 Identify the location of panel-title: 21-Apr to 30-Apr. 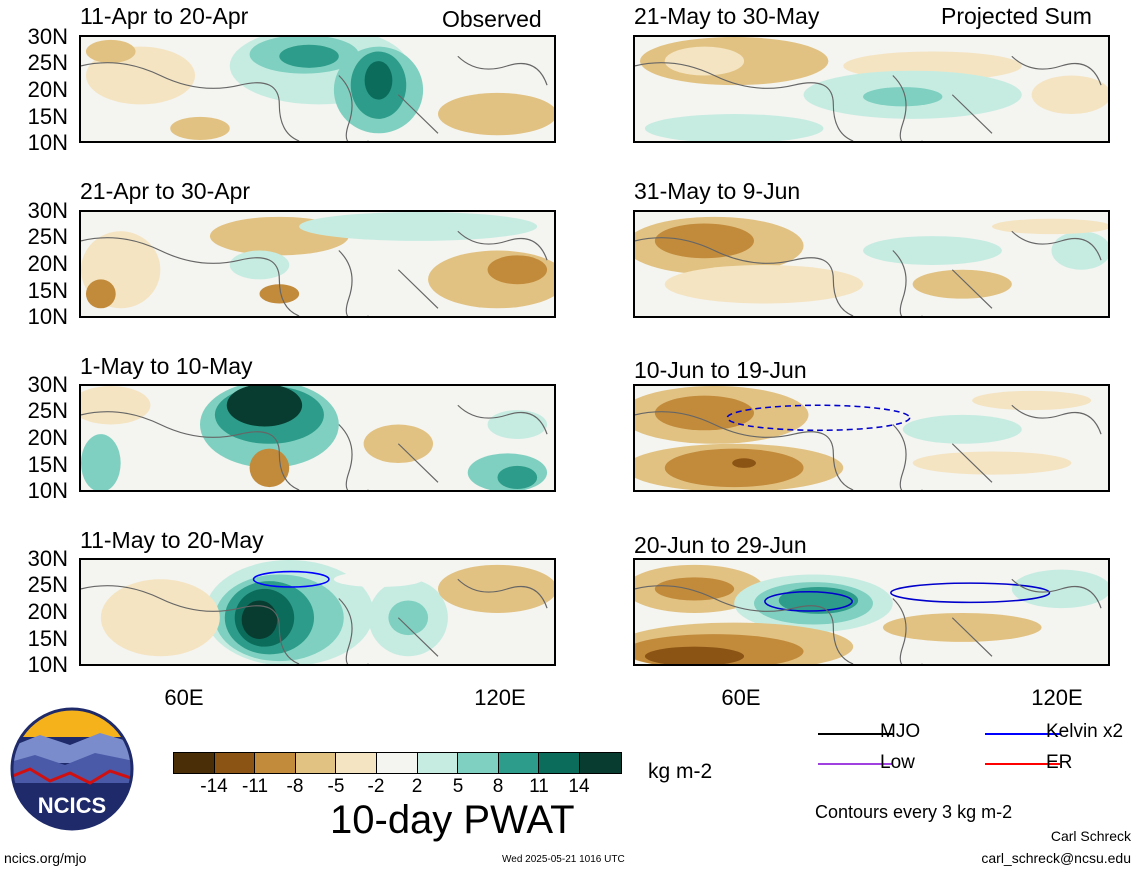
(165, 191).